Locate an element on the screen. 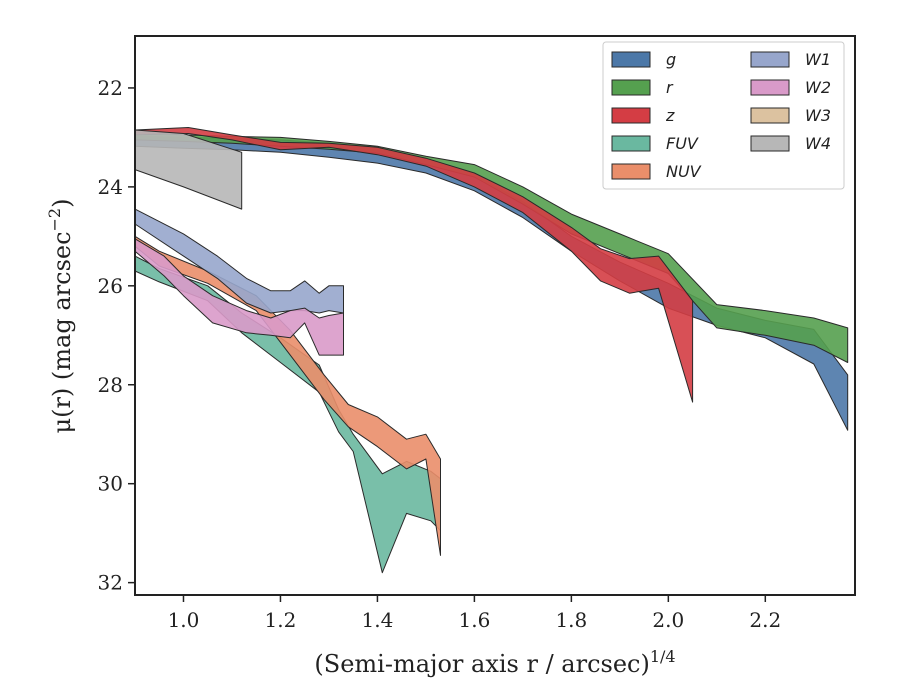 The image size is (900, 700). x-axis-label: (Semi-major axis r / arcsec)1/4 is located at coordinates (494, 662).